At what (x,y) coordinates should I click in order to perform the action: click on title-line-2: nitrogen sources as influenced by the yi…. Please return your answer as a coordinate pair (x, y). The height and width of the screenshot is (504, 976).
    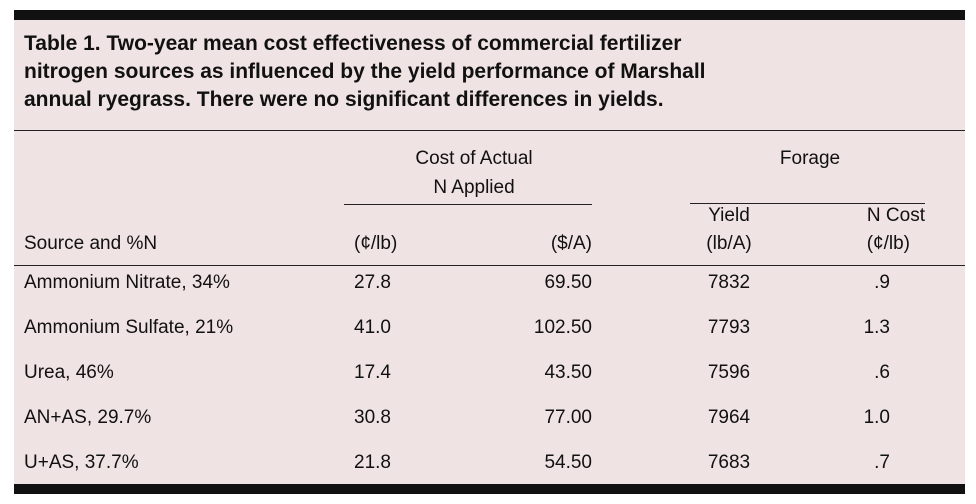
    Looking at the image, I should click on (365, 71).